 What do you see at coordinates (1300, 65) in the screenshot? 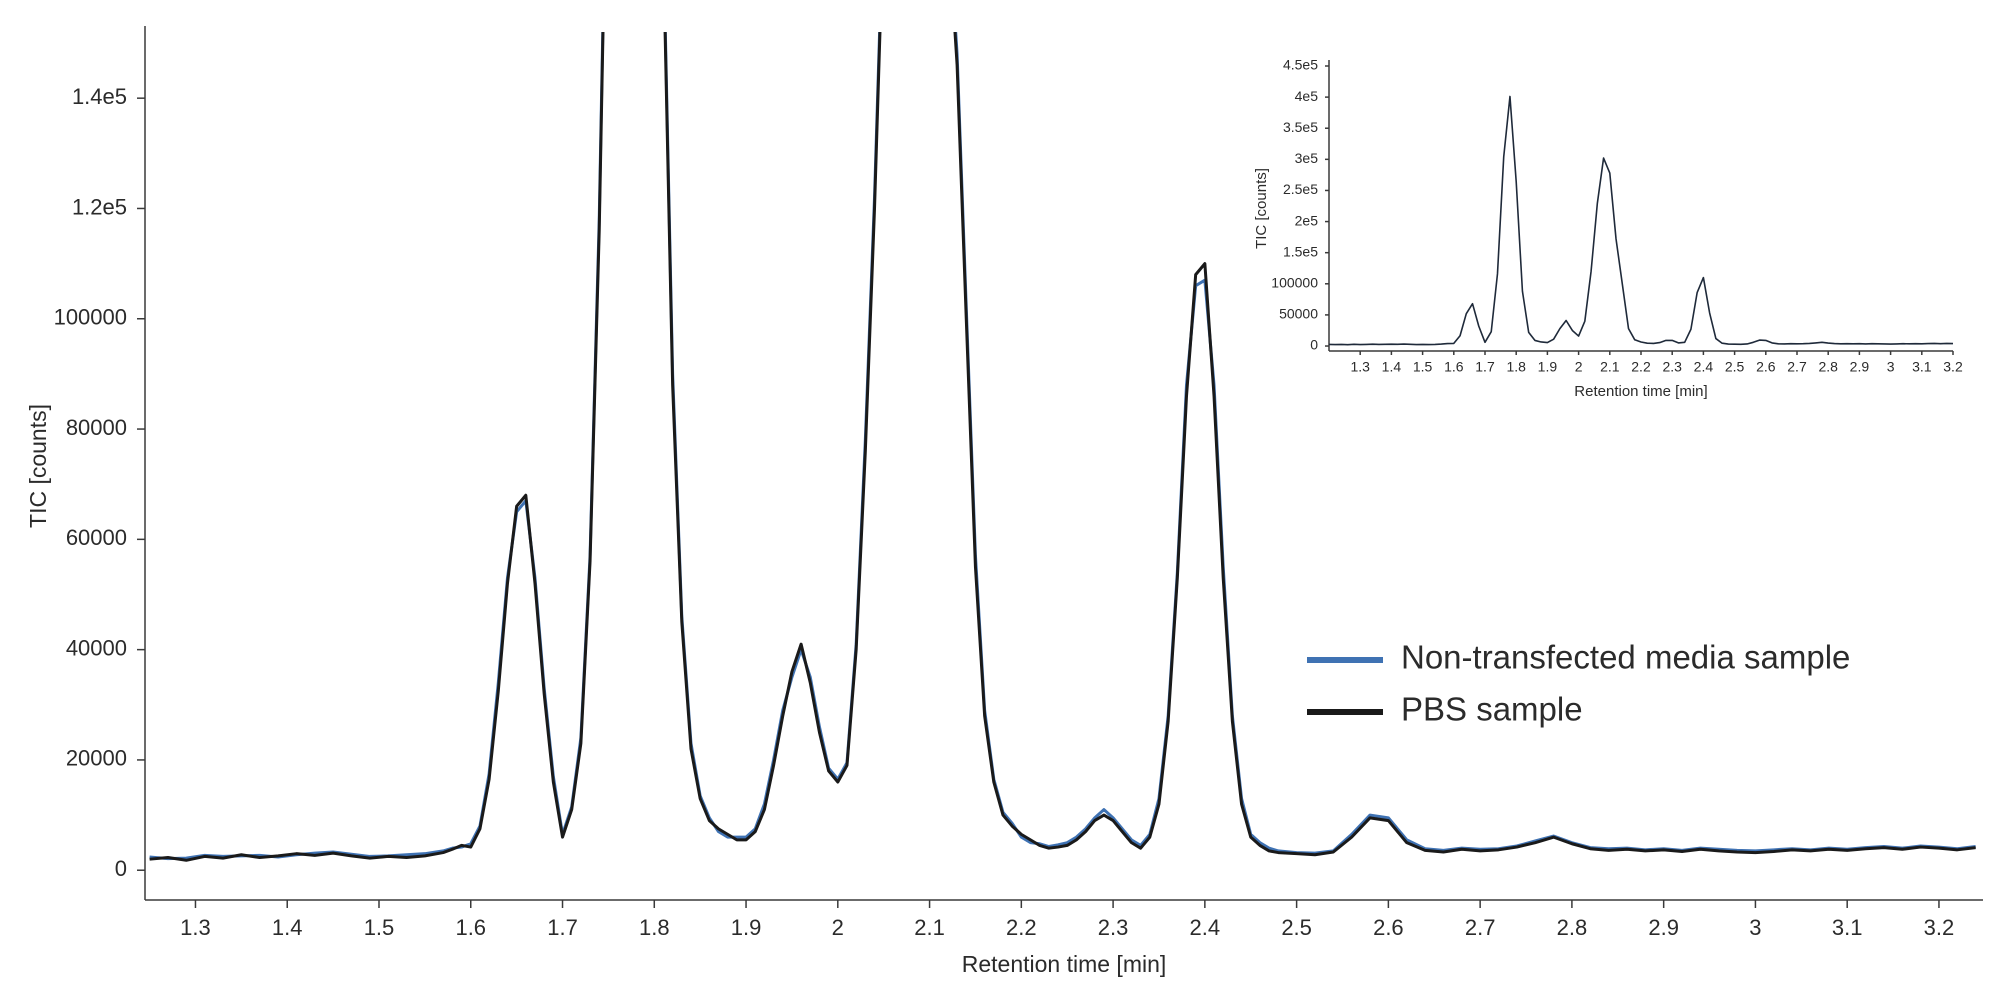
I see `y-tick-label: 4.5e5` at bounding box center [1300, 65].